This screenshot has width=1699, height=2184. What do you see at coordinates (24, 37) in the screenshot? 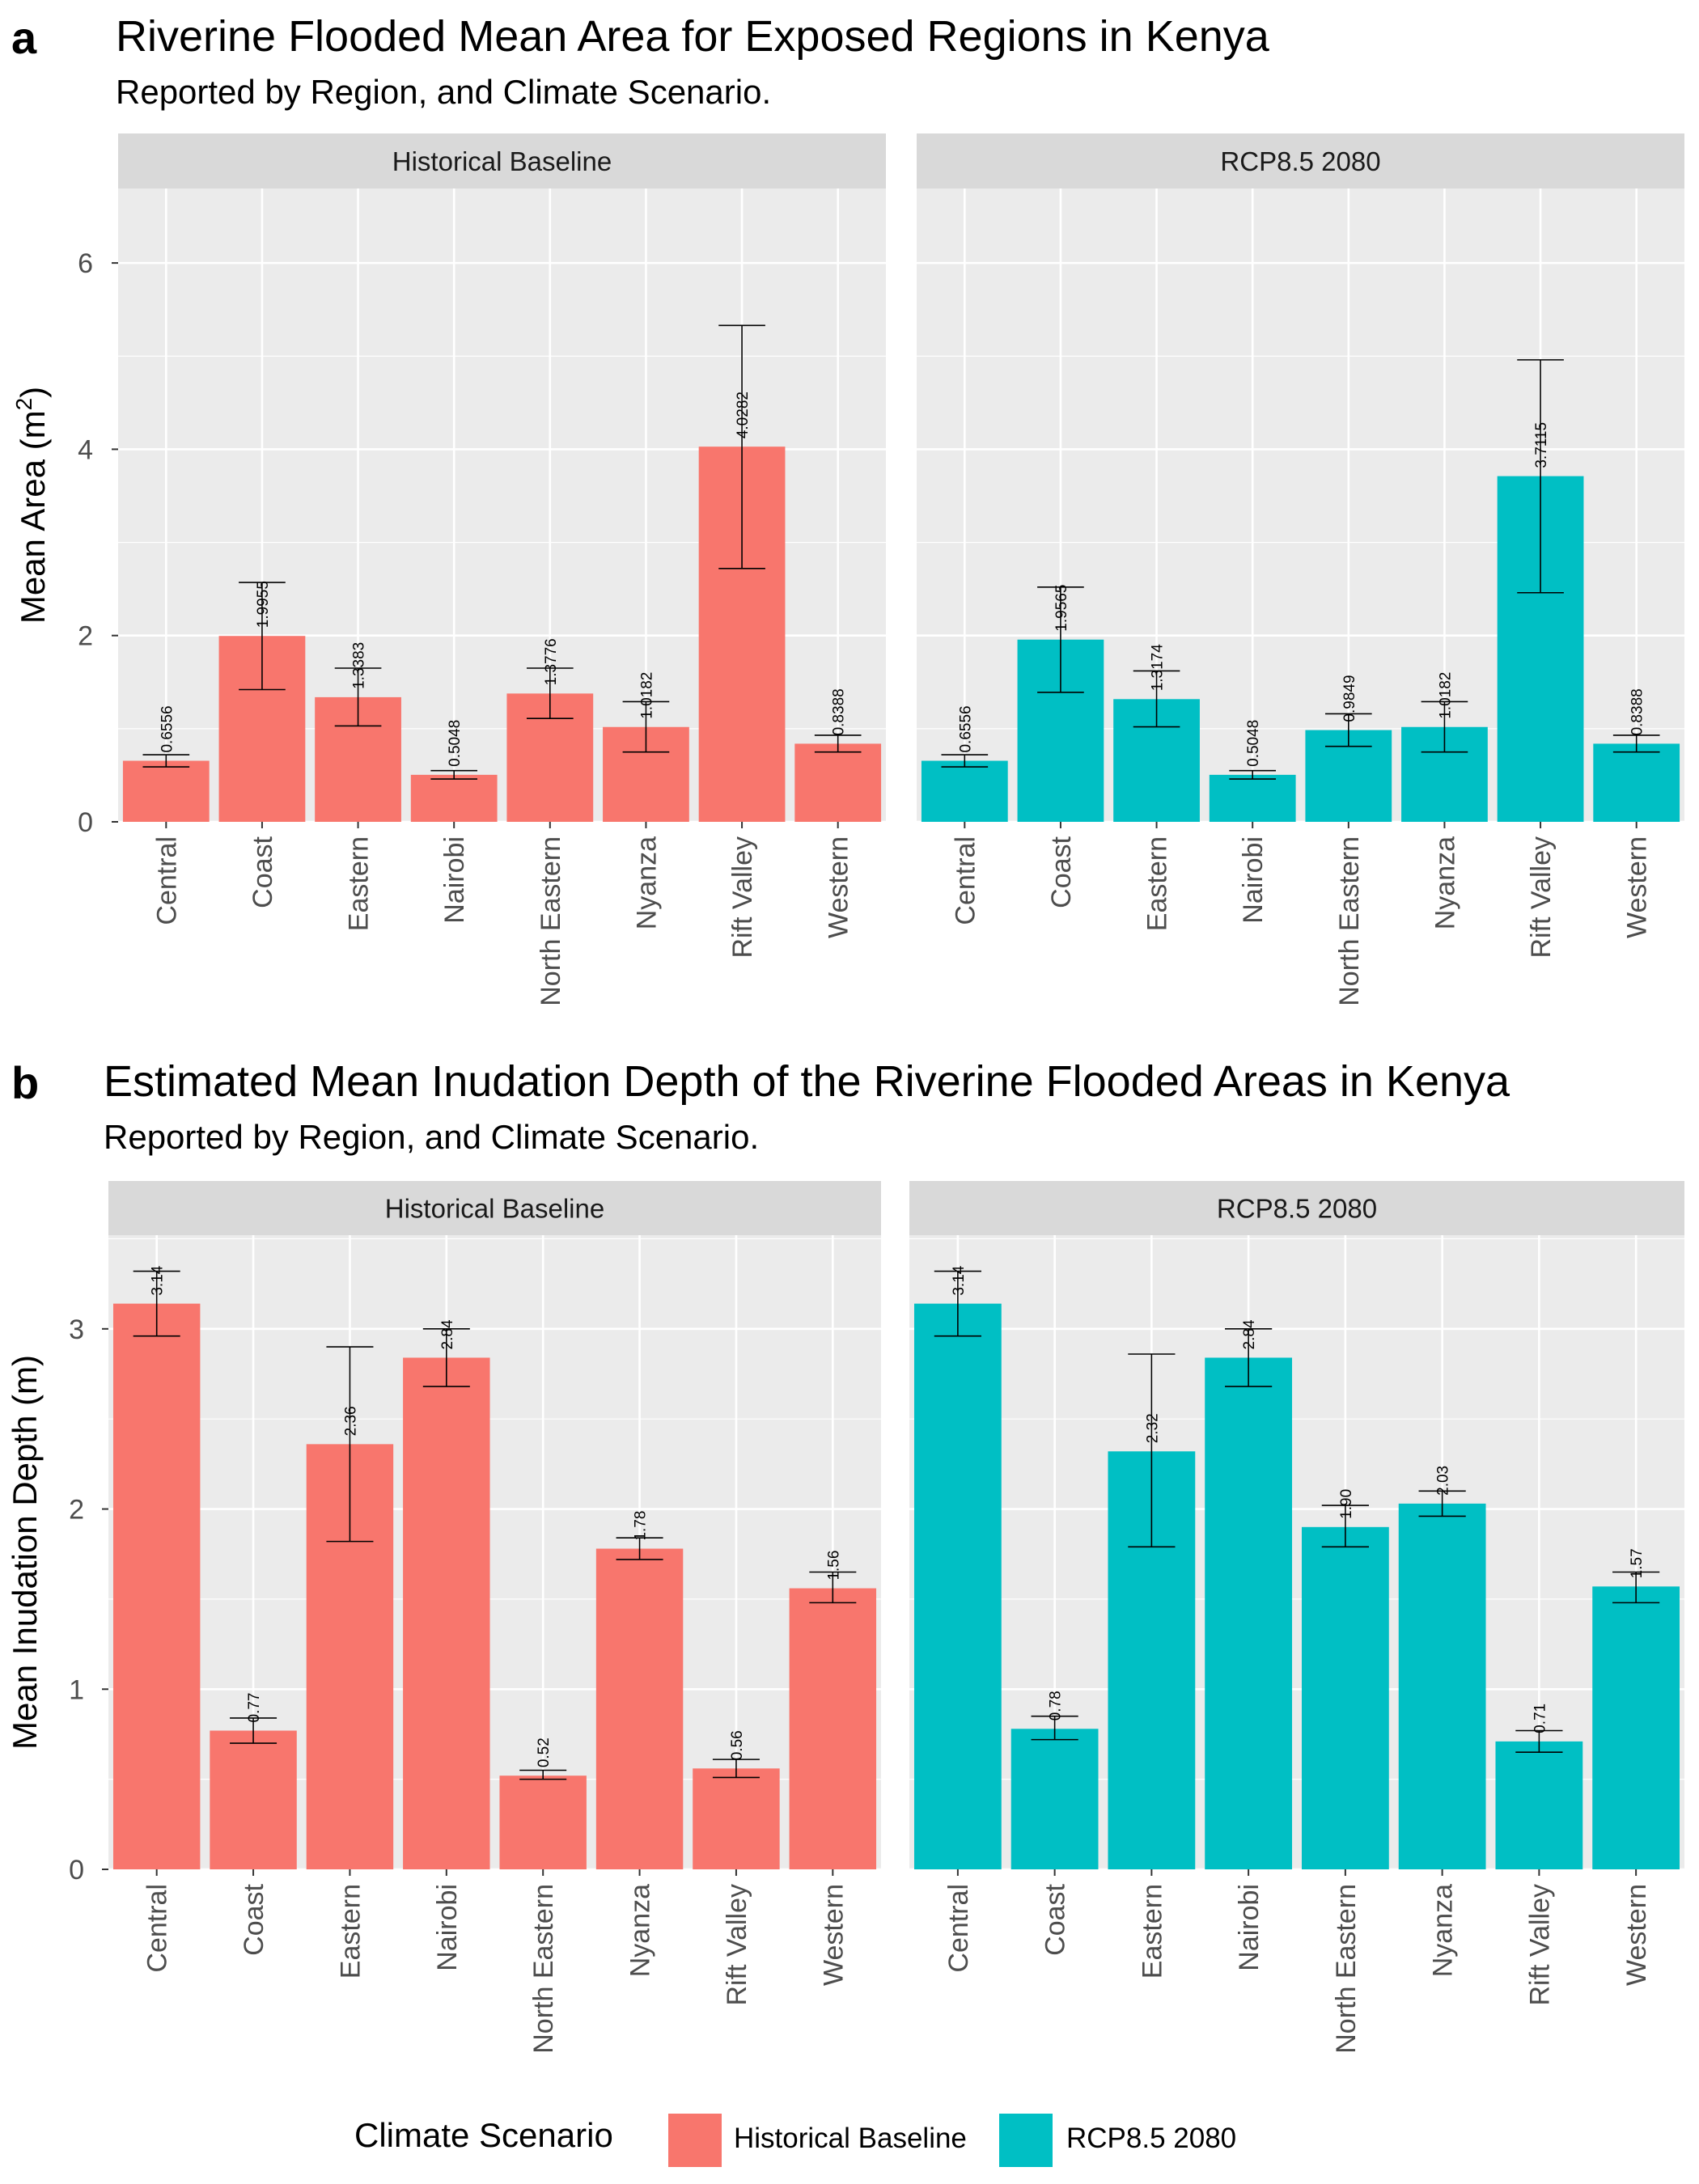
I see `panel-a-letter: a` at bounding box center [24, 37].